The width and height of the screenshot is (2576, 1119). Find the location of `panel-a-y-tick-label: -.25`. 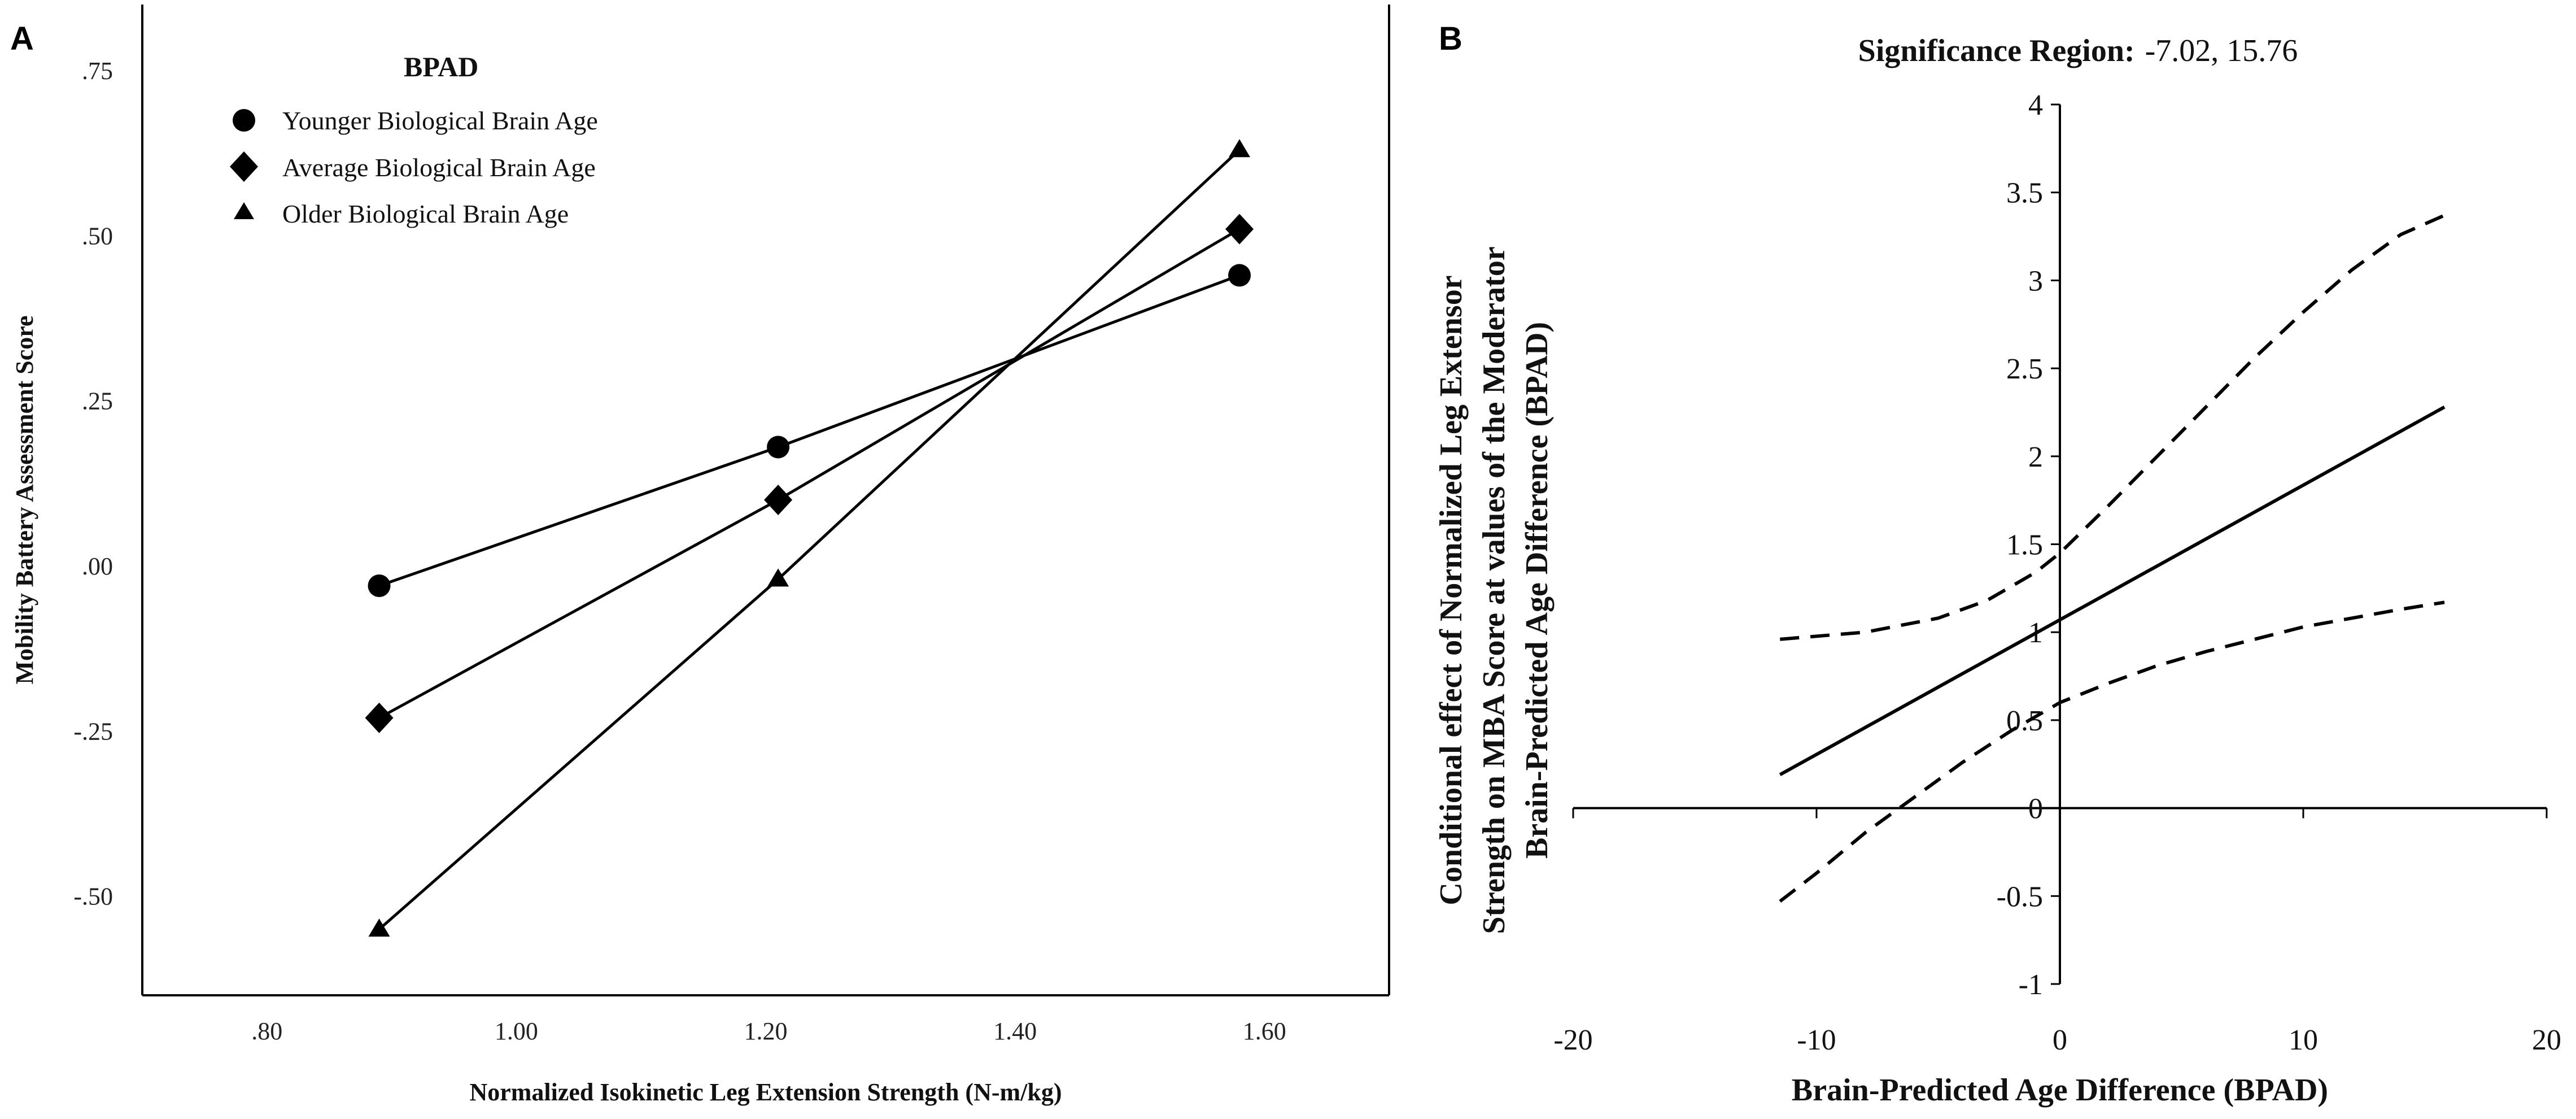

panel-a-y-tick-label: -.25 is located at coordinates (93, 731).